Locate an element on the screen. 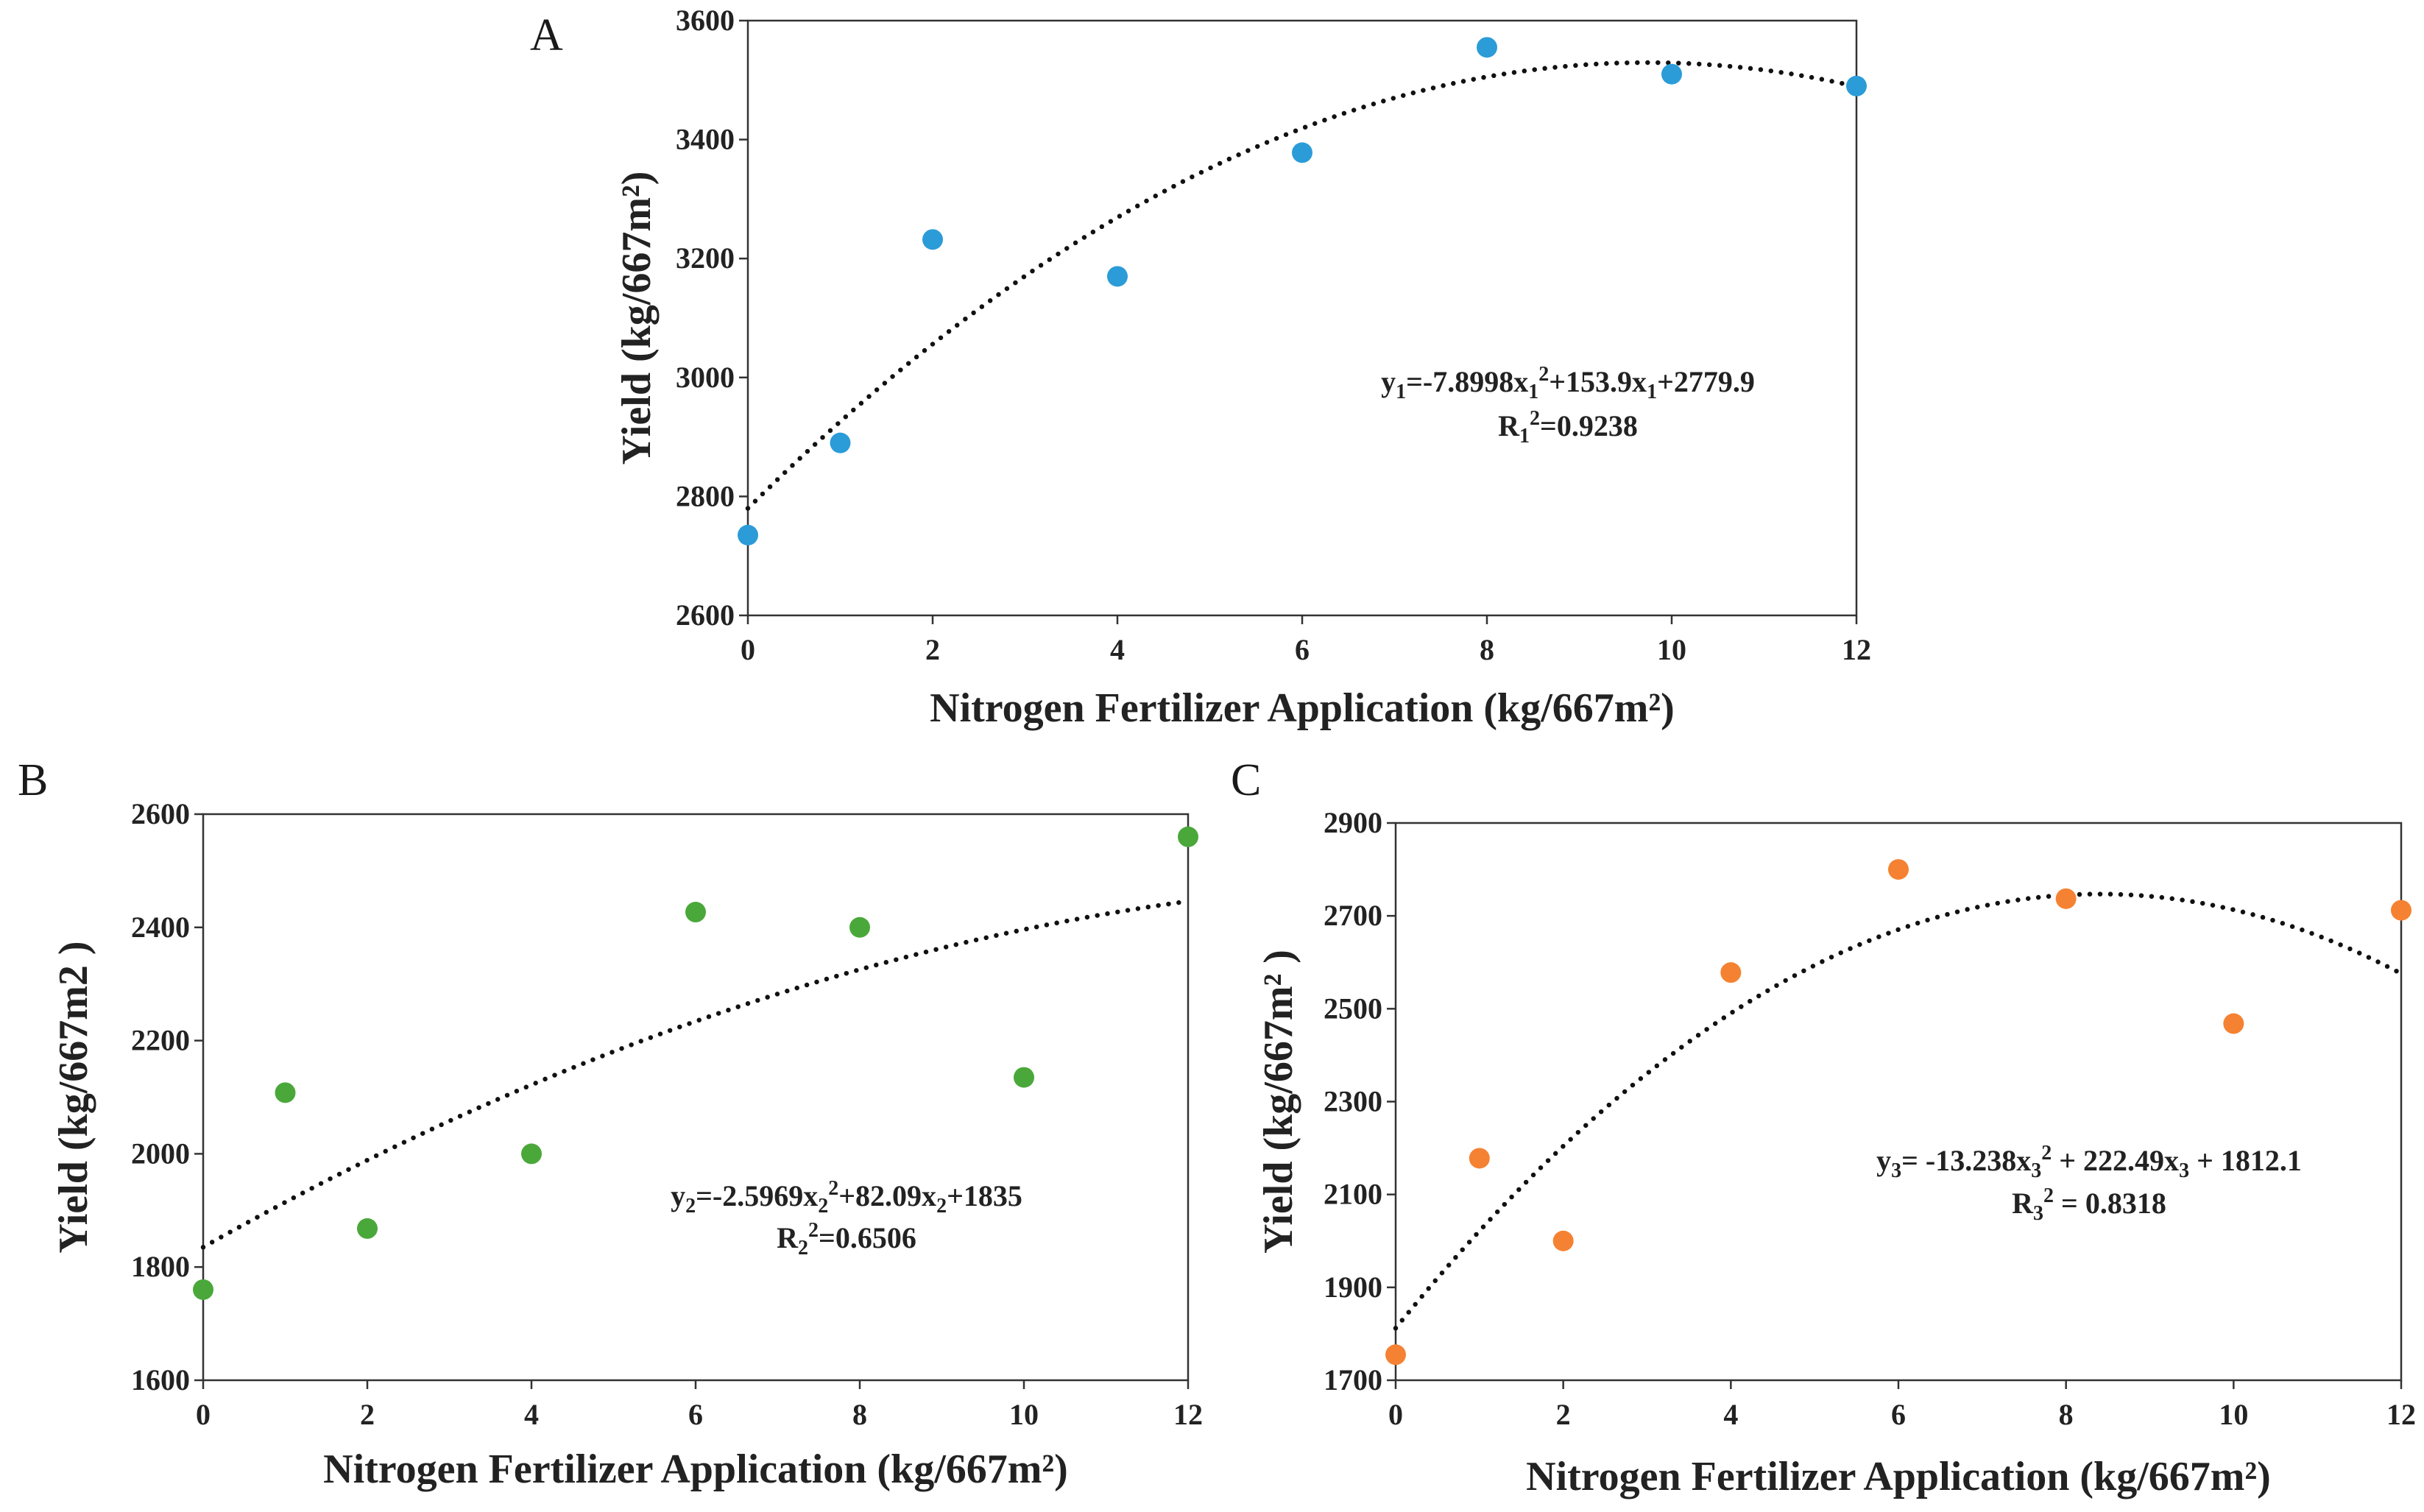 This screenshot has height=1512, width=2424. equation-term: +153.9x is located at coordinates (1598, 381).